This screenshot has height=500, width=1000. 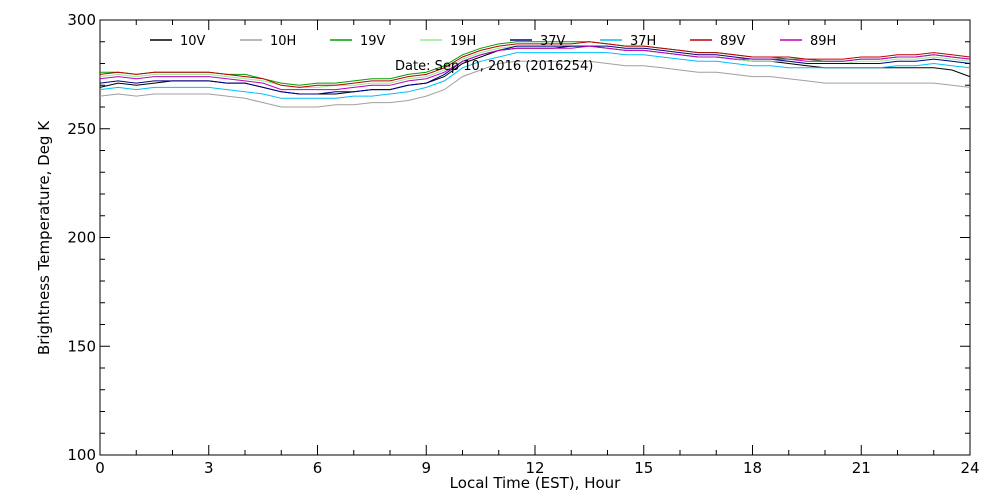 I want to click on series-line-89v, so click(x=535, y=64).